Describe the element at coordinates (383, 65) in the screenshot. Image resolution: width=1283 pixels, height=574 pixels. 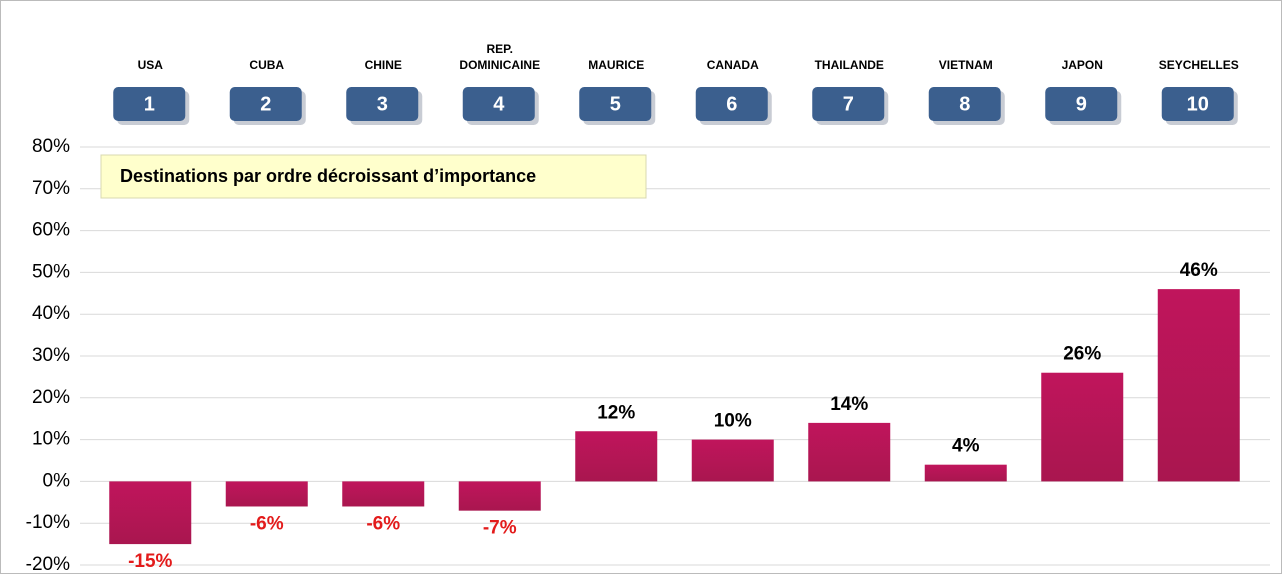
I see `x-tick-label: CHINE` at that location.